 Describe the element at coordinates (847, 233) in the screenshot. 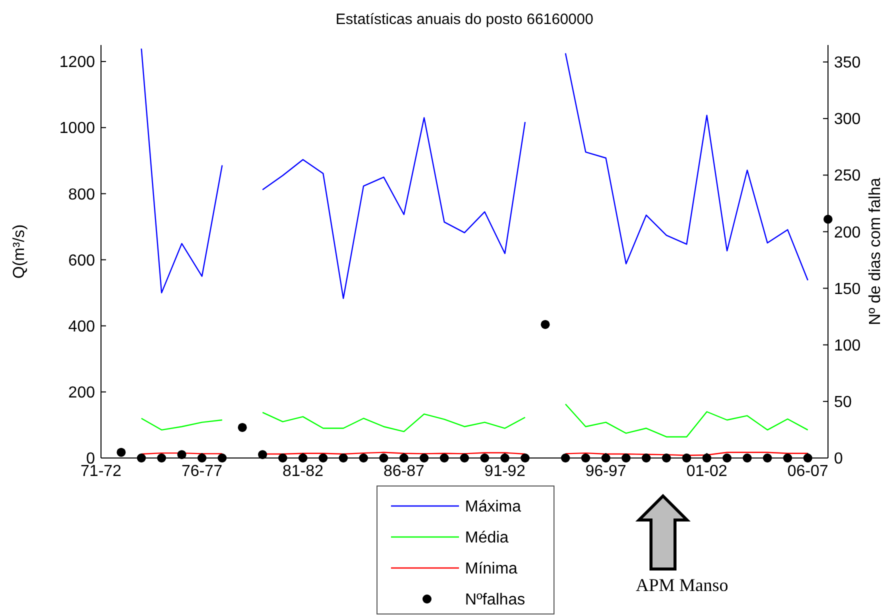

I see `y2-tick-label: 200` at that location.